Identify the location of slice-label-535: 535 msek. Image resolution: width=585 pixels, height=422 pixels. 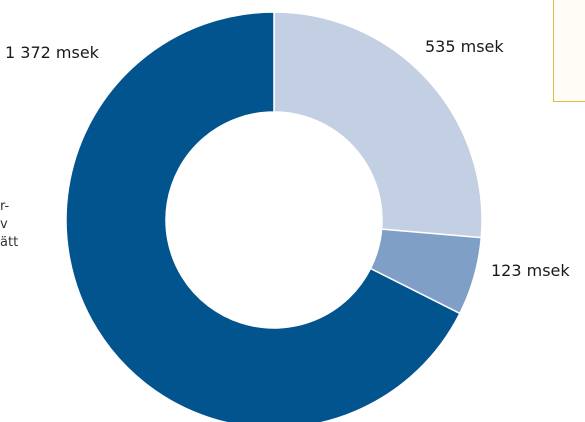
(464, 46).